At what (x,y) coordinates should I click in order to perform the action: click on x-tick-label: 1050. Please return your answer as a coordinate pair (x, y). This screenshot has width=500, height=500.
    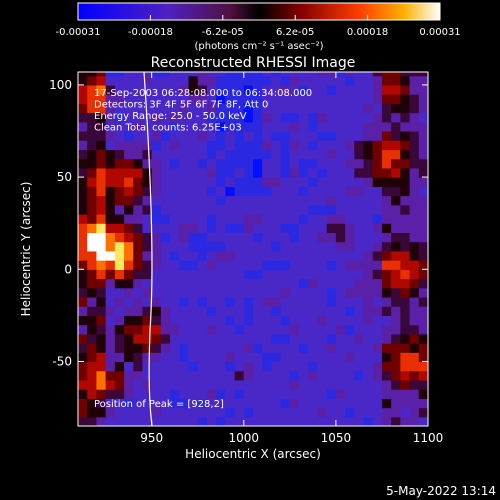
    Looking at the image, I should click on (336, 438).